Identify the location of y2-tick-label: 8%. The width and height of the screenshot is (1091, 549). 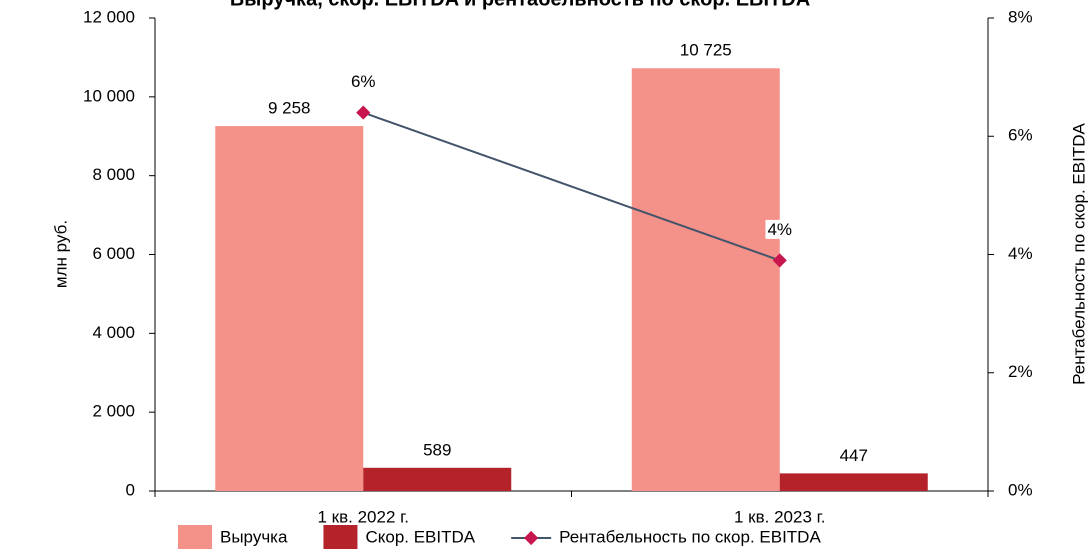
(1020, 16).